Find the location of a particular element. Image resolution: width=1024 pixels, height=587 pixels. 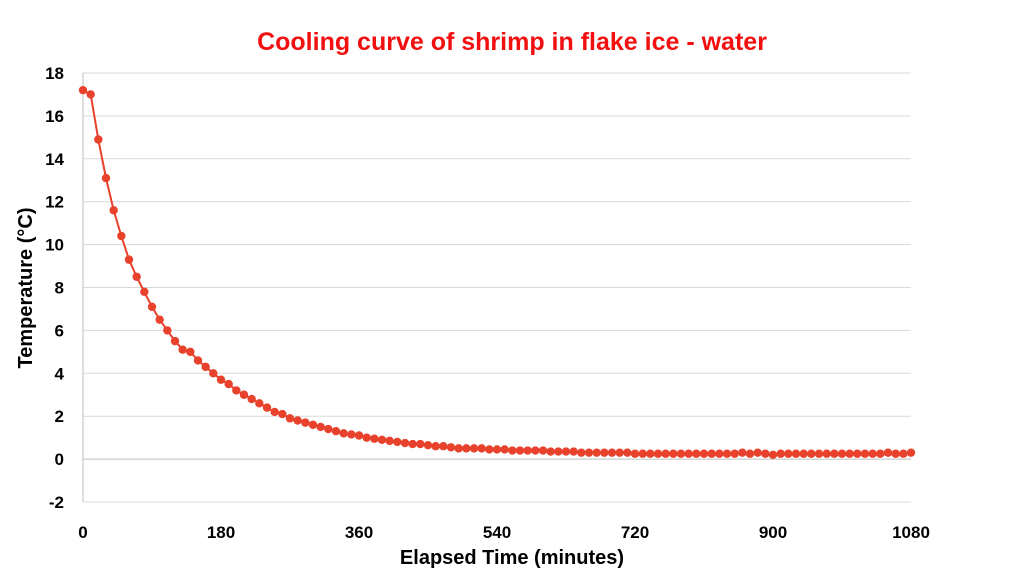

y-tick-label: 14 is located at coordinates (54, 159).